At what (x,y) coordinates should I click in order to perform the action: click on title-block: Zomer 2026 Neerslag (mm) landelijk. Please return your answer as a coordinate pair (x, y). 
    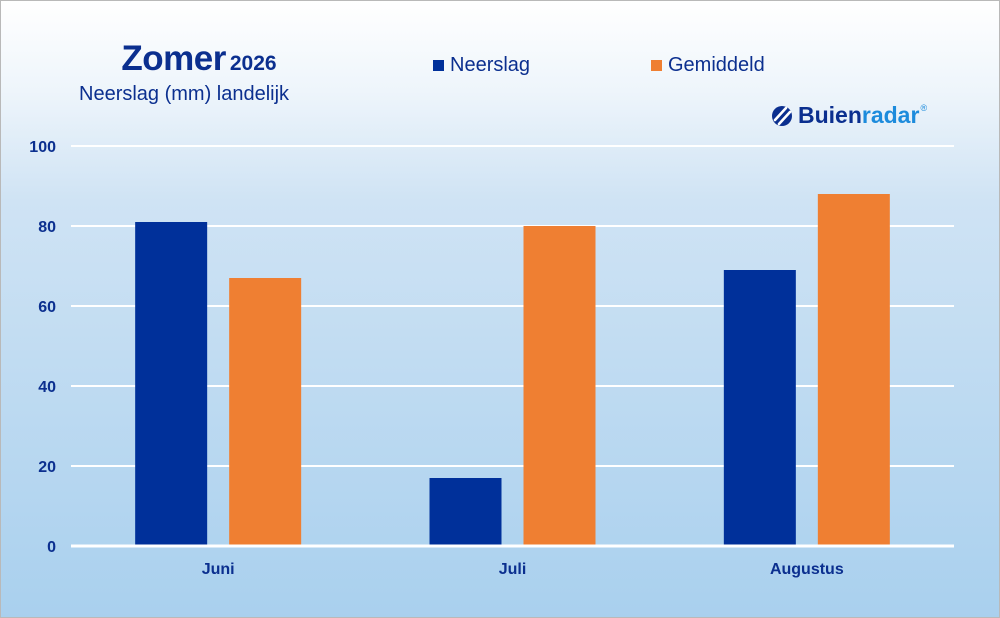
    Looking at the image, I should click on (199, 72).